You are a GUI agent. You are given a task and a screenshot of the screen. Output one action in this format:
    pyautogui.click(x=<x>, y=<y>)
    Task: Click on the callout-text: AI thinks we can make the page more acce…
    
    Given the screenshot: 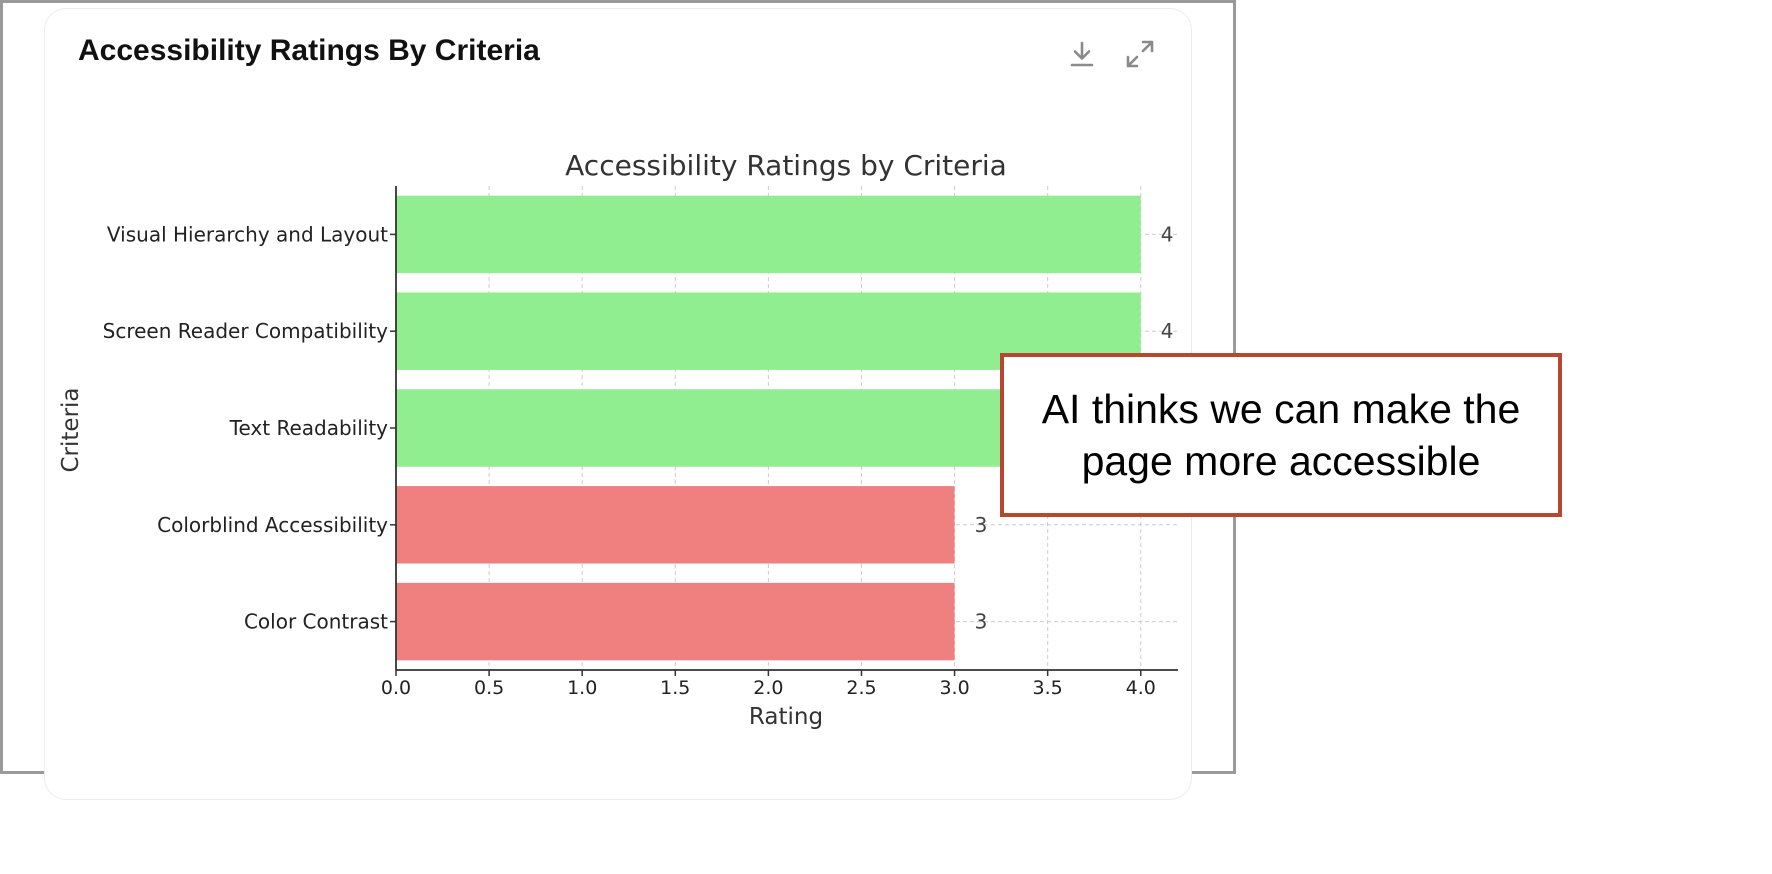 What is the action you would take?
    pyautogui.click(x=1281, y=435)
    